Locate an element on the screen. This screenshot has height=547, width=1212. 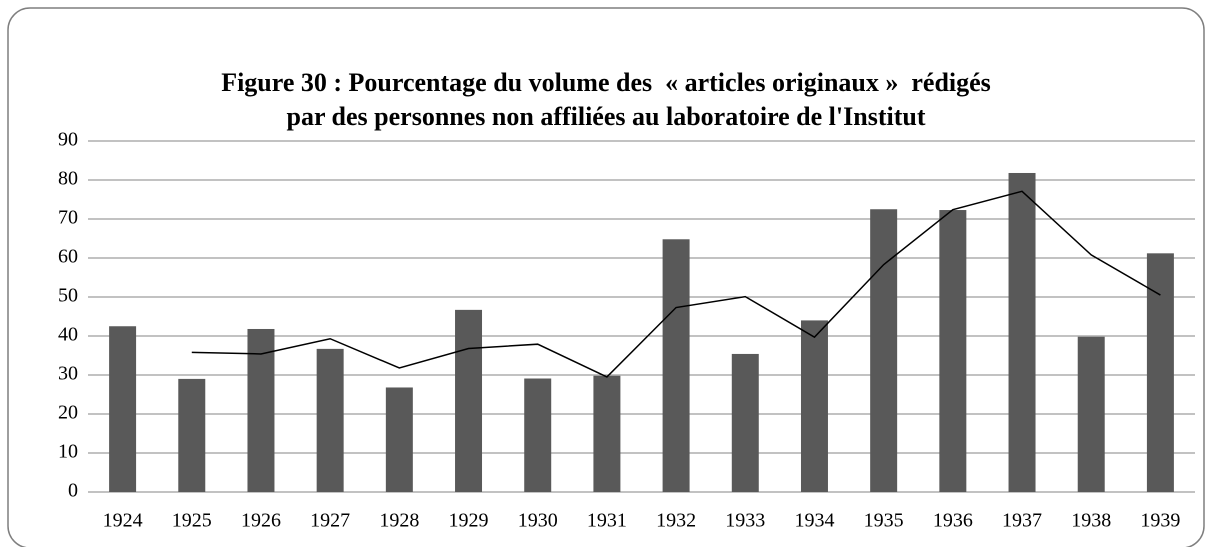
y-tick-label: 0 is located at coordinates (73, 491).